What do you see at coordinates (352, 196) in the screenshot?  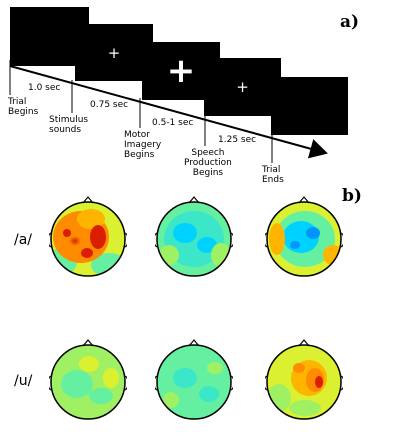 I see `panel-b-label: b)` at bounding box center [352, 196].